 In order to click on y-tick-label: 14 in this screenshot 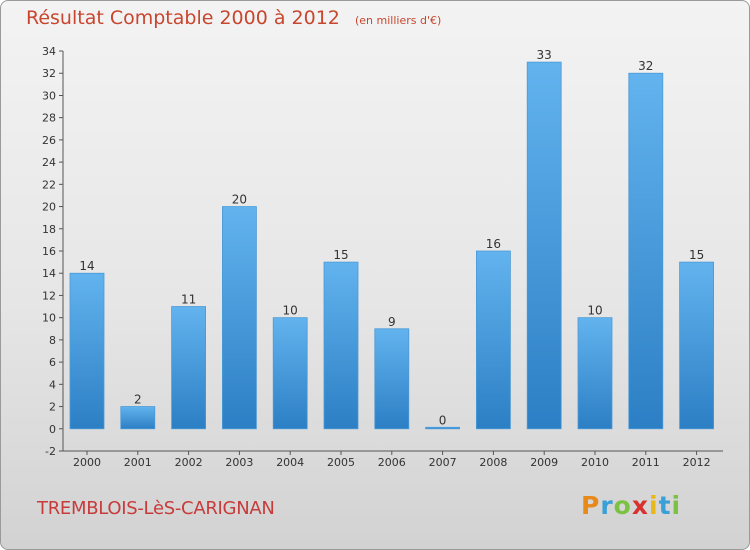, I will do `click(49, 273)`.